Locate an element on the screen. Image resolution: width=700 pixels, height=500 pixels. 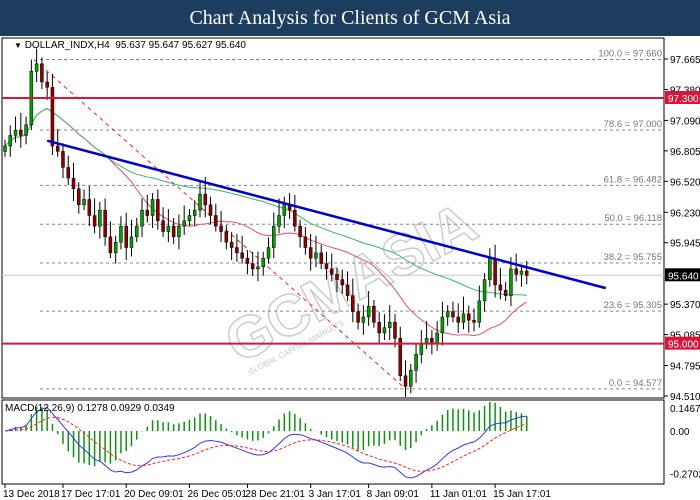
macd-label: MACD(12,26,9) 0.1278 0.0929 0.0349 is located at coordinates (90, 408).